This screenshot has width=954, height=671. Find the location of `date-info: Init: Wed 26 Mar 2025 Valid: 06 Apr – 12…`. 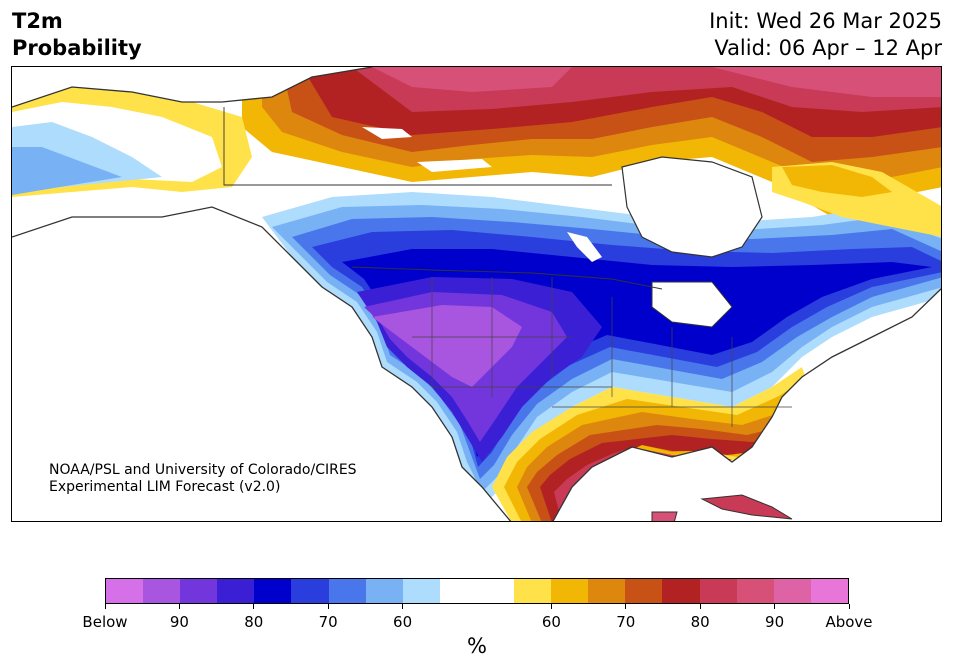

date-info: Init: Wed 26 Mar 2025 Valid: 06 Apr – 12… is located at coordinates (825, 35).